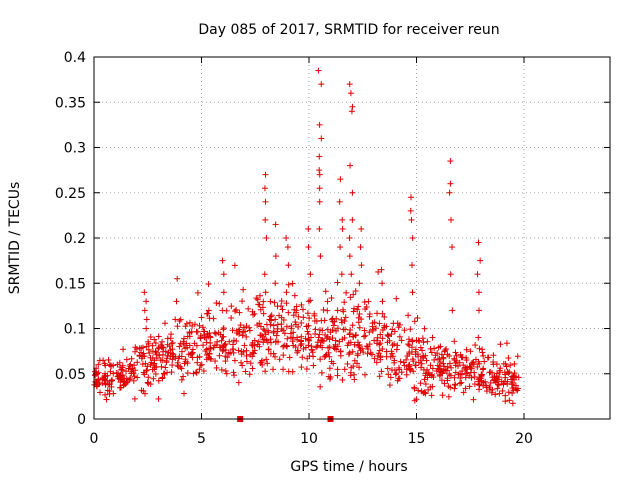  Describe the element at coordinates (70, 284) in the screenshot. I see `y-tick-label: 0.15` at that location.